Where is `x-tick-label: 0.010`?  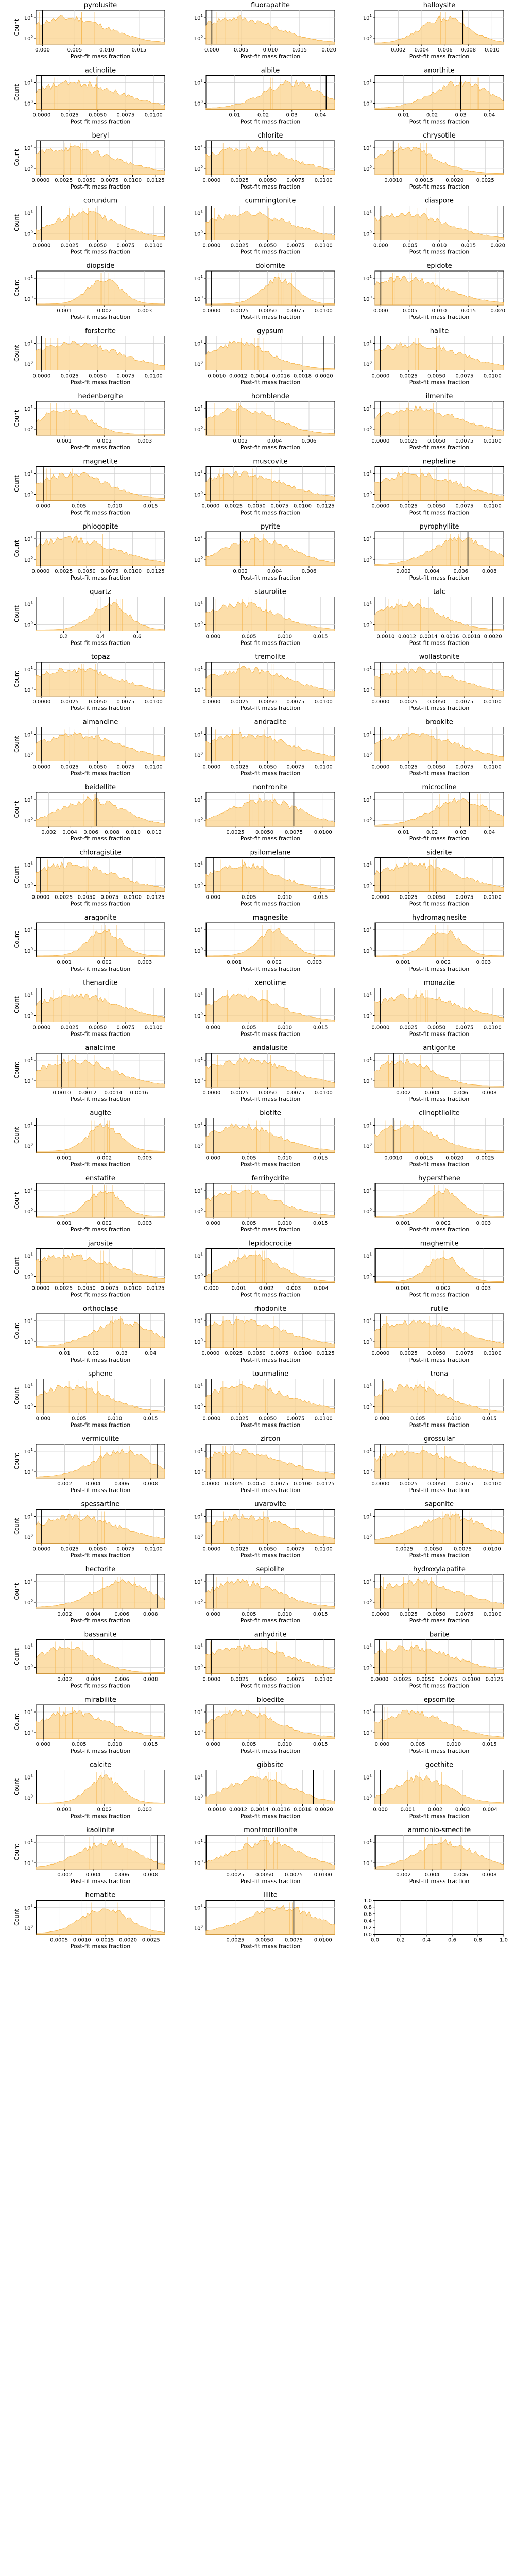
x-tick-label: 0.010 is located at coordinates (114, 1745).